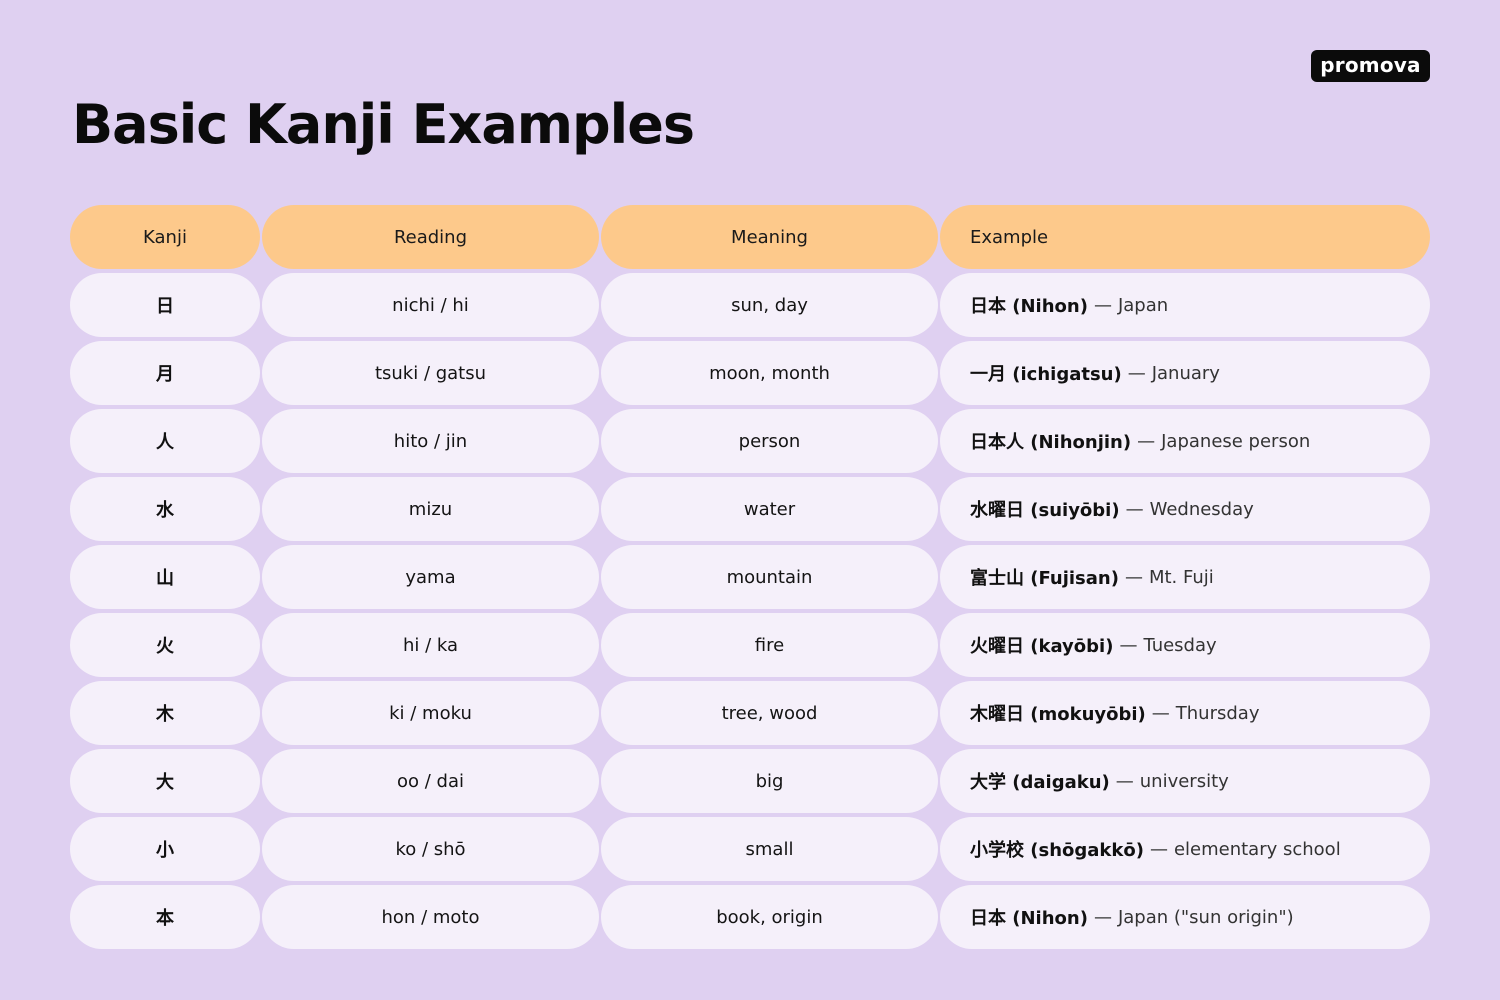 This screenshot has width=1500, height=1000. Describe the element at coordinates (1046, 374) in the screenshot. I see `example-word: 一月 (ichigatsu)` at that location.